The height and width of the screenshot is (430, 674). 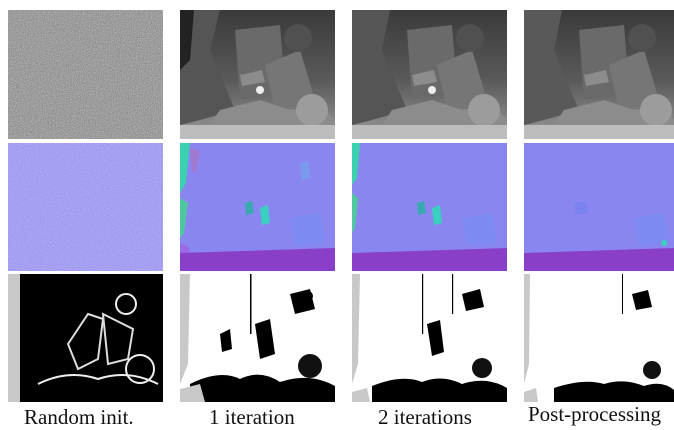 What do you see at coordinates (85, 74) in the screenshot?
I see `disparity-random-init` at bounding box center [85, 74].